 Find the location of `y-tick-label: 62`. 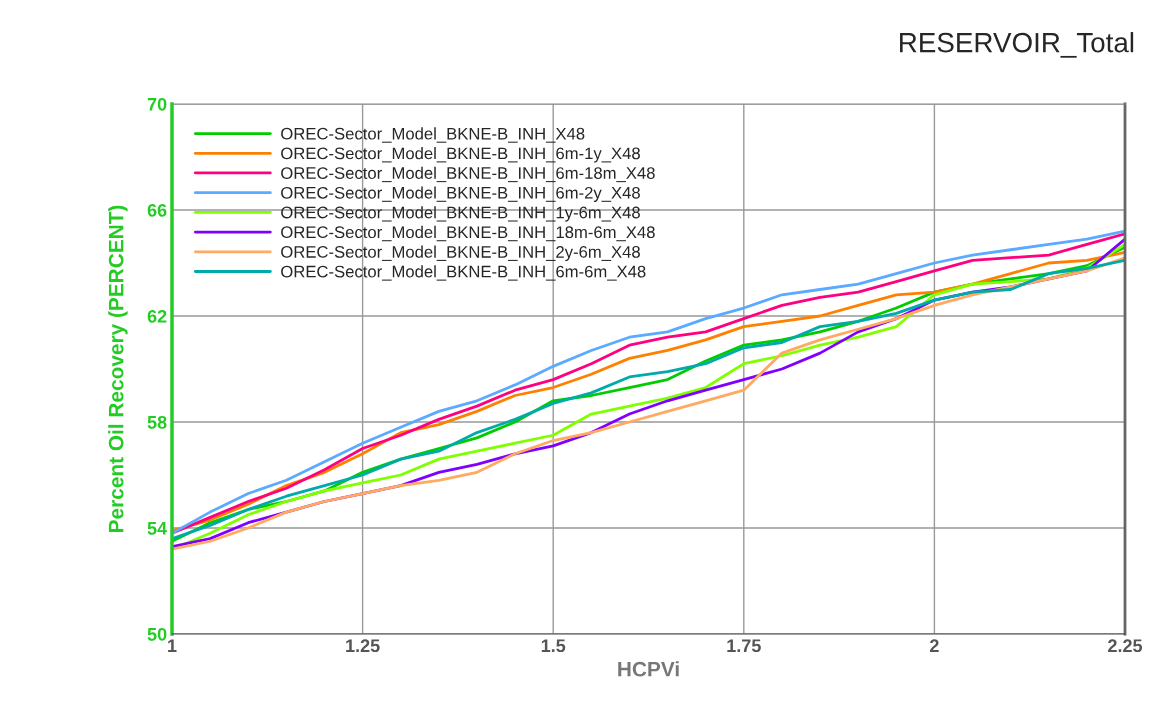

y-tick-label: 62 is located at coordinates (157, 316).